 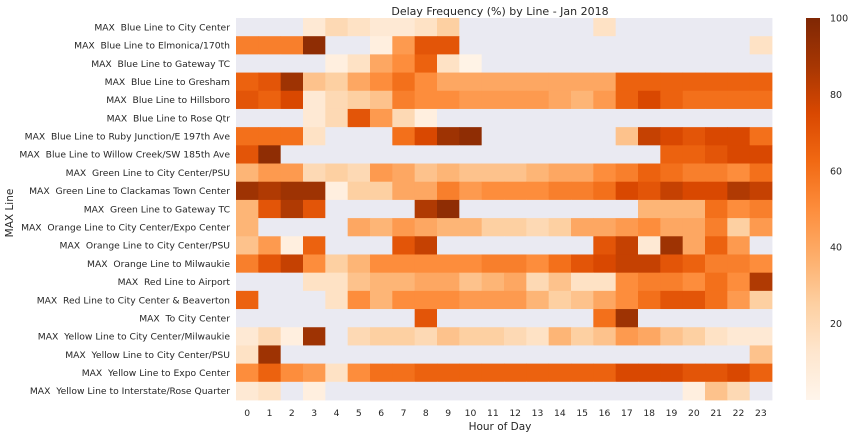 What do you see at coordinates (174, 282) in the screenshot?
I see `y-tick-label: MAX Red Line to Airport` at bounding box center [174, 282].